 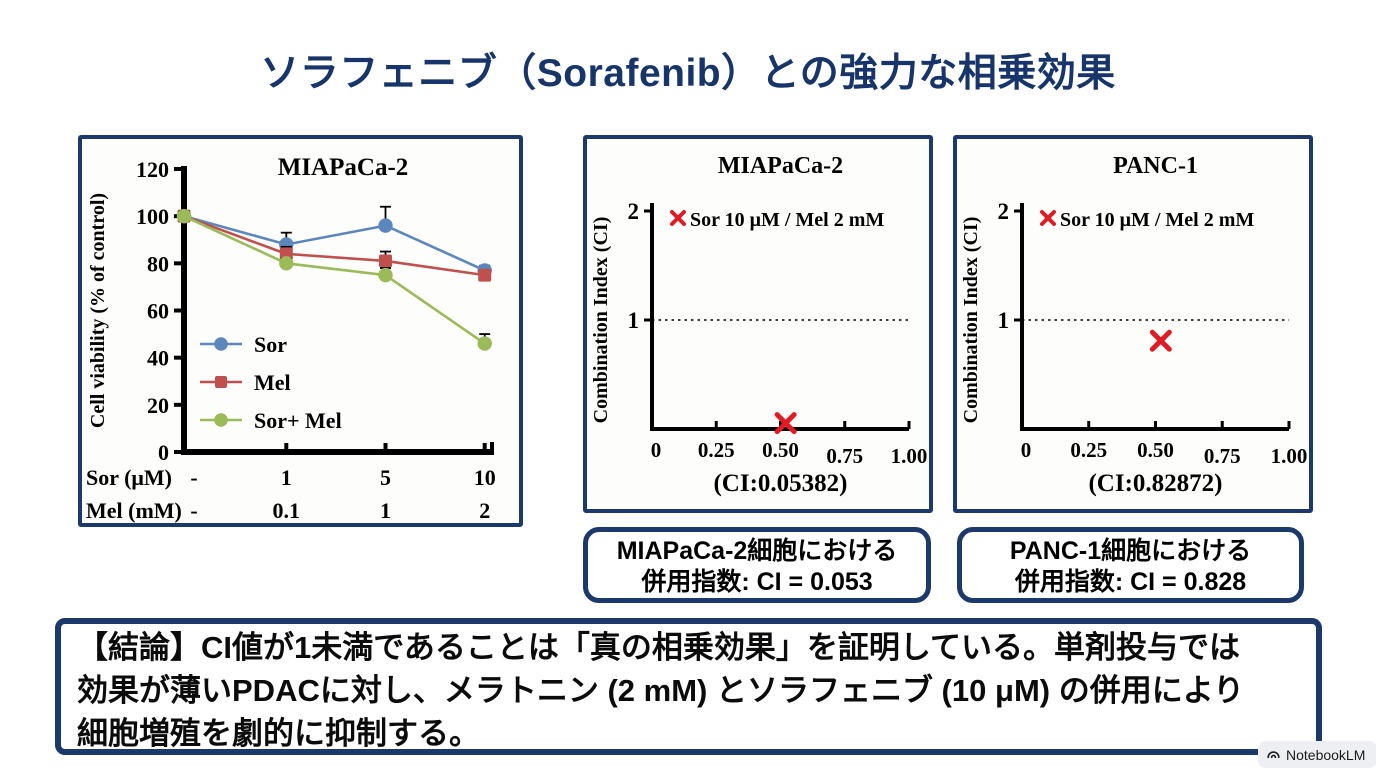 What do you see at coordinates (658, 647) in the screenshot?
I see `conclusion-line1: 【結論】CI値が1未満であることは「真の相乗効果」を証明している。単剤投与では` at bounding box center [658, 647].